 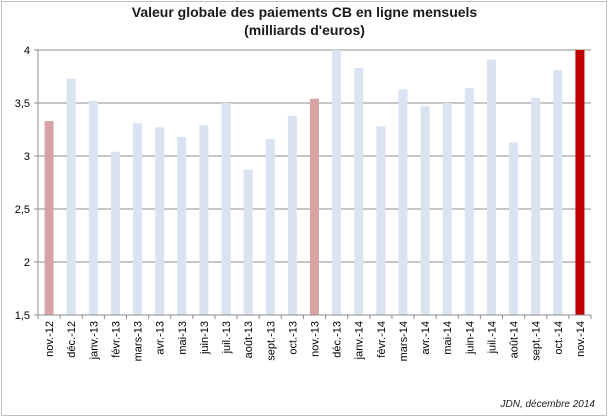 I want to click on x-tick-label: févr.-14, so click(x=382, y=339).